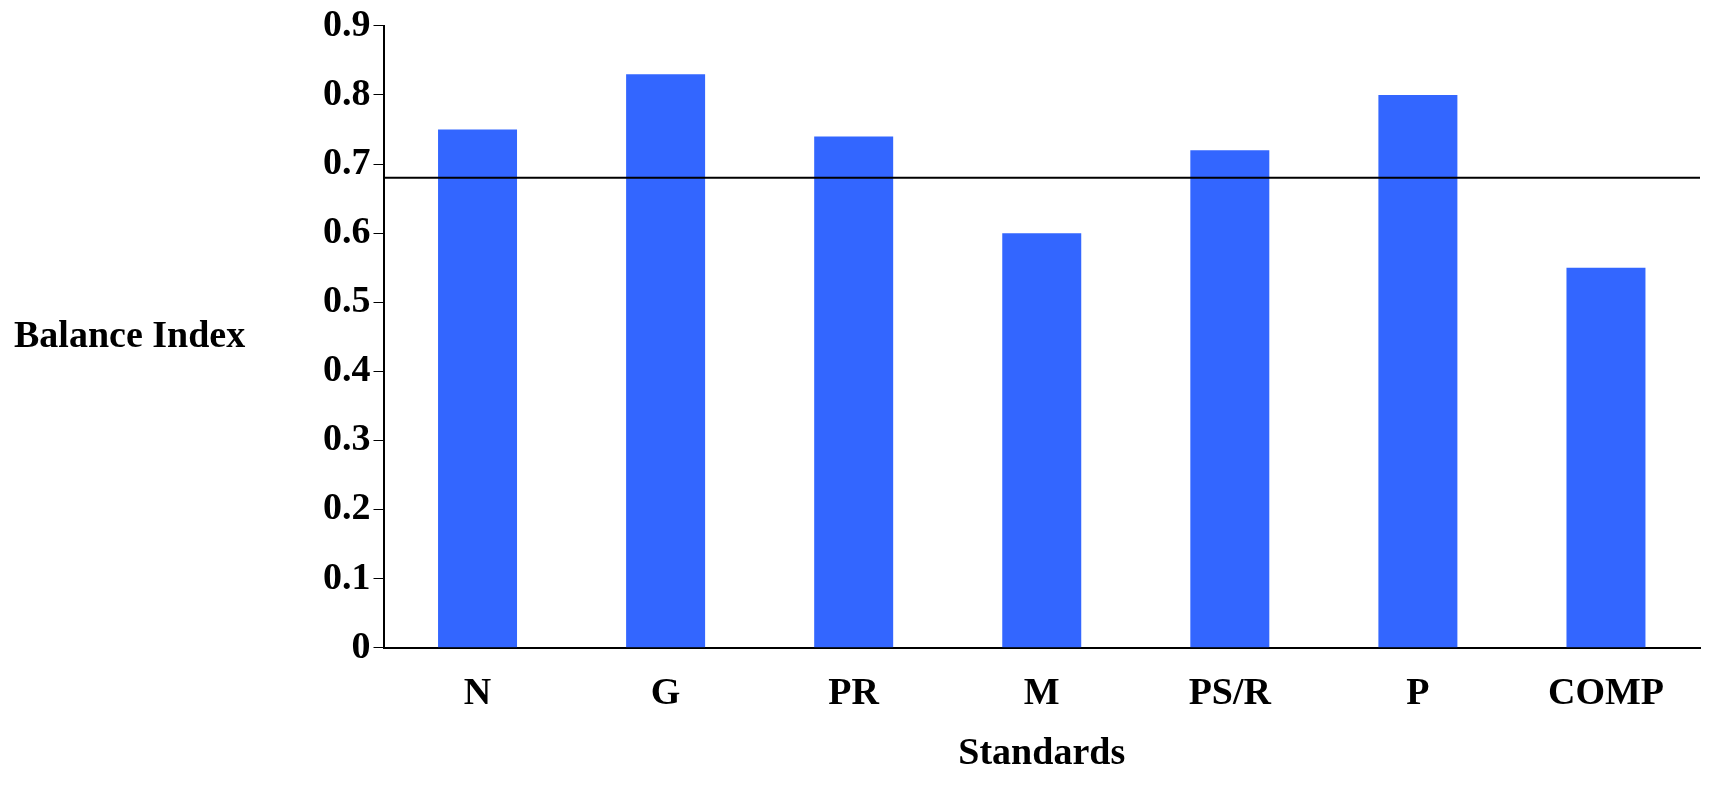 Image resolution: width=1730 pixels, height=791 pixels. I want to click on y-tick-label: 0.5, so click(347, 299).